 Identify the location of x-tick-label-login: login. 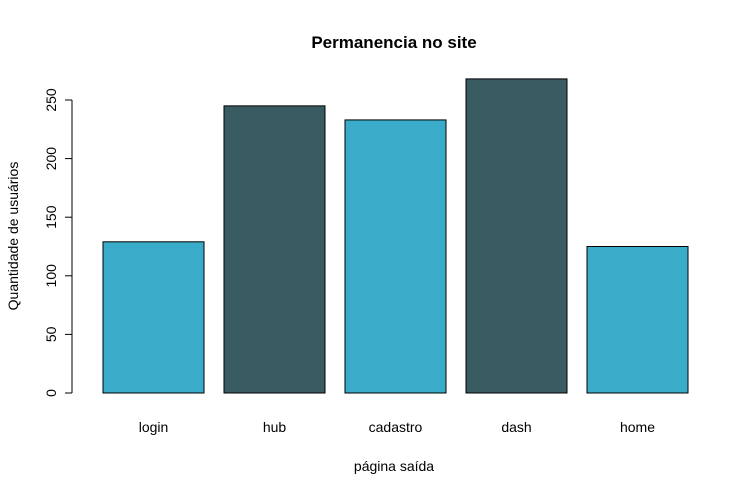
(154, 427).